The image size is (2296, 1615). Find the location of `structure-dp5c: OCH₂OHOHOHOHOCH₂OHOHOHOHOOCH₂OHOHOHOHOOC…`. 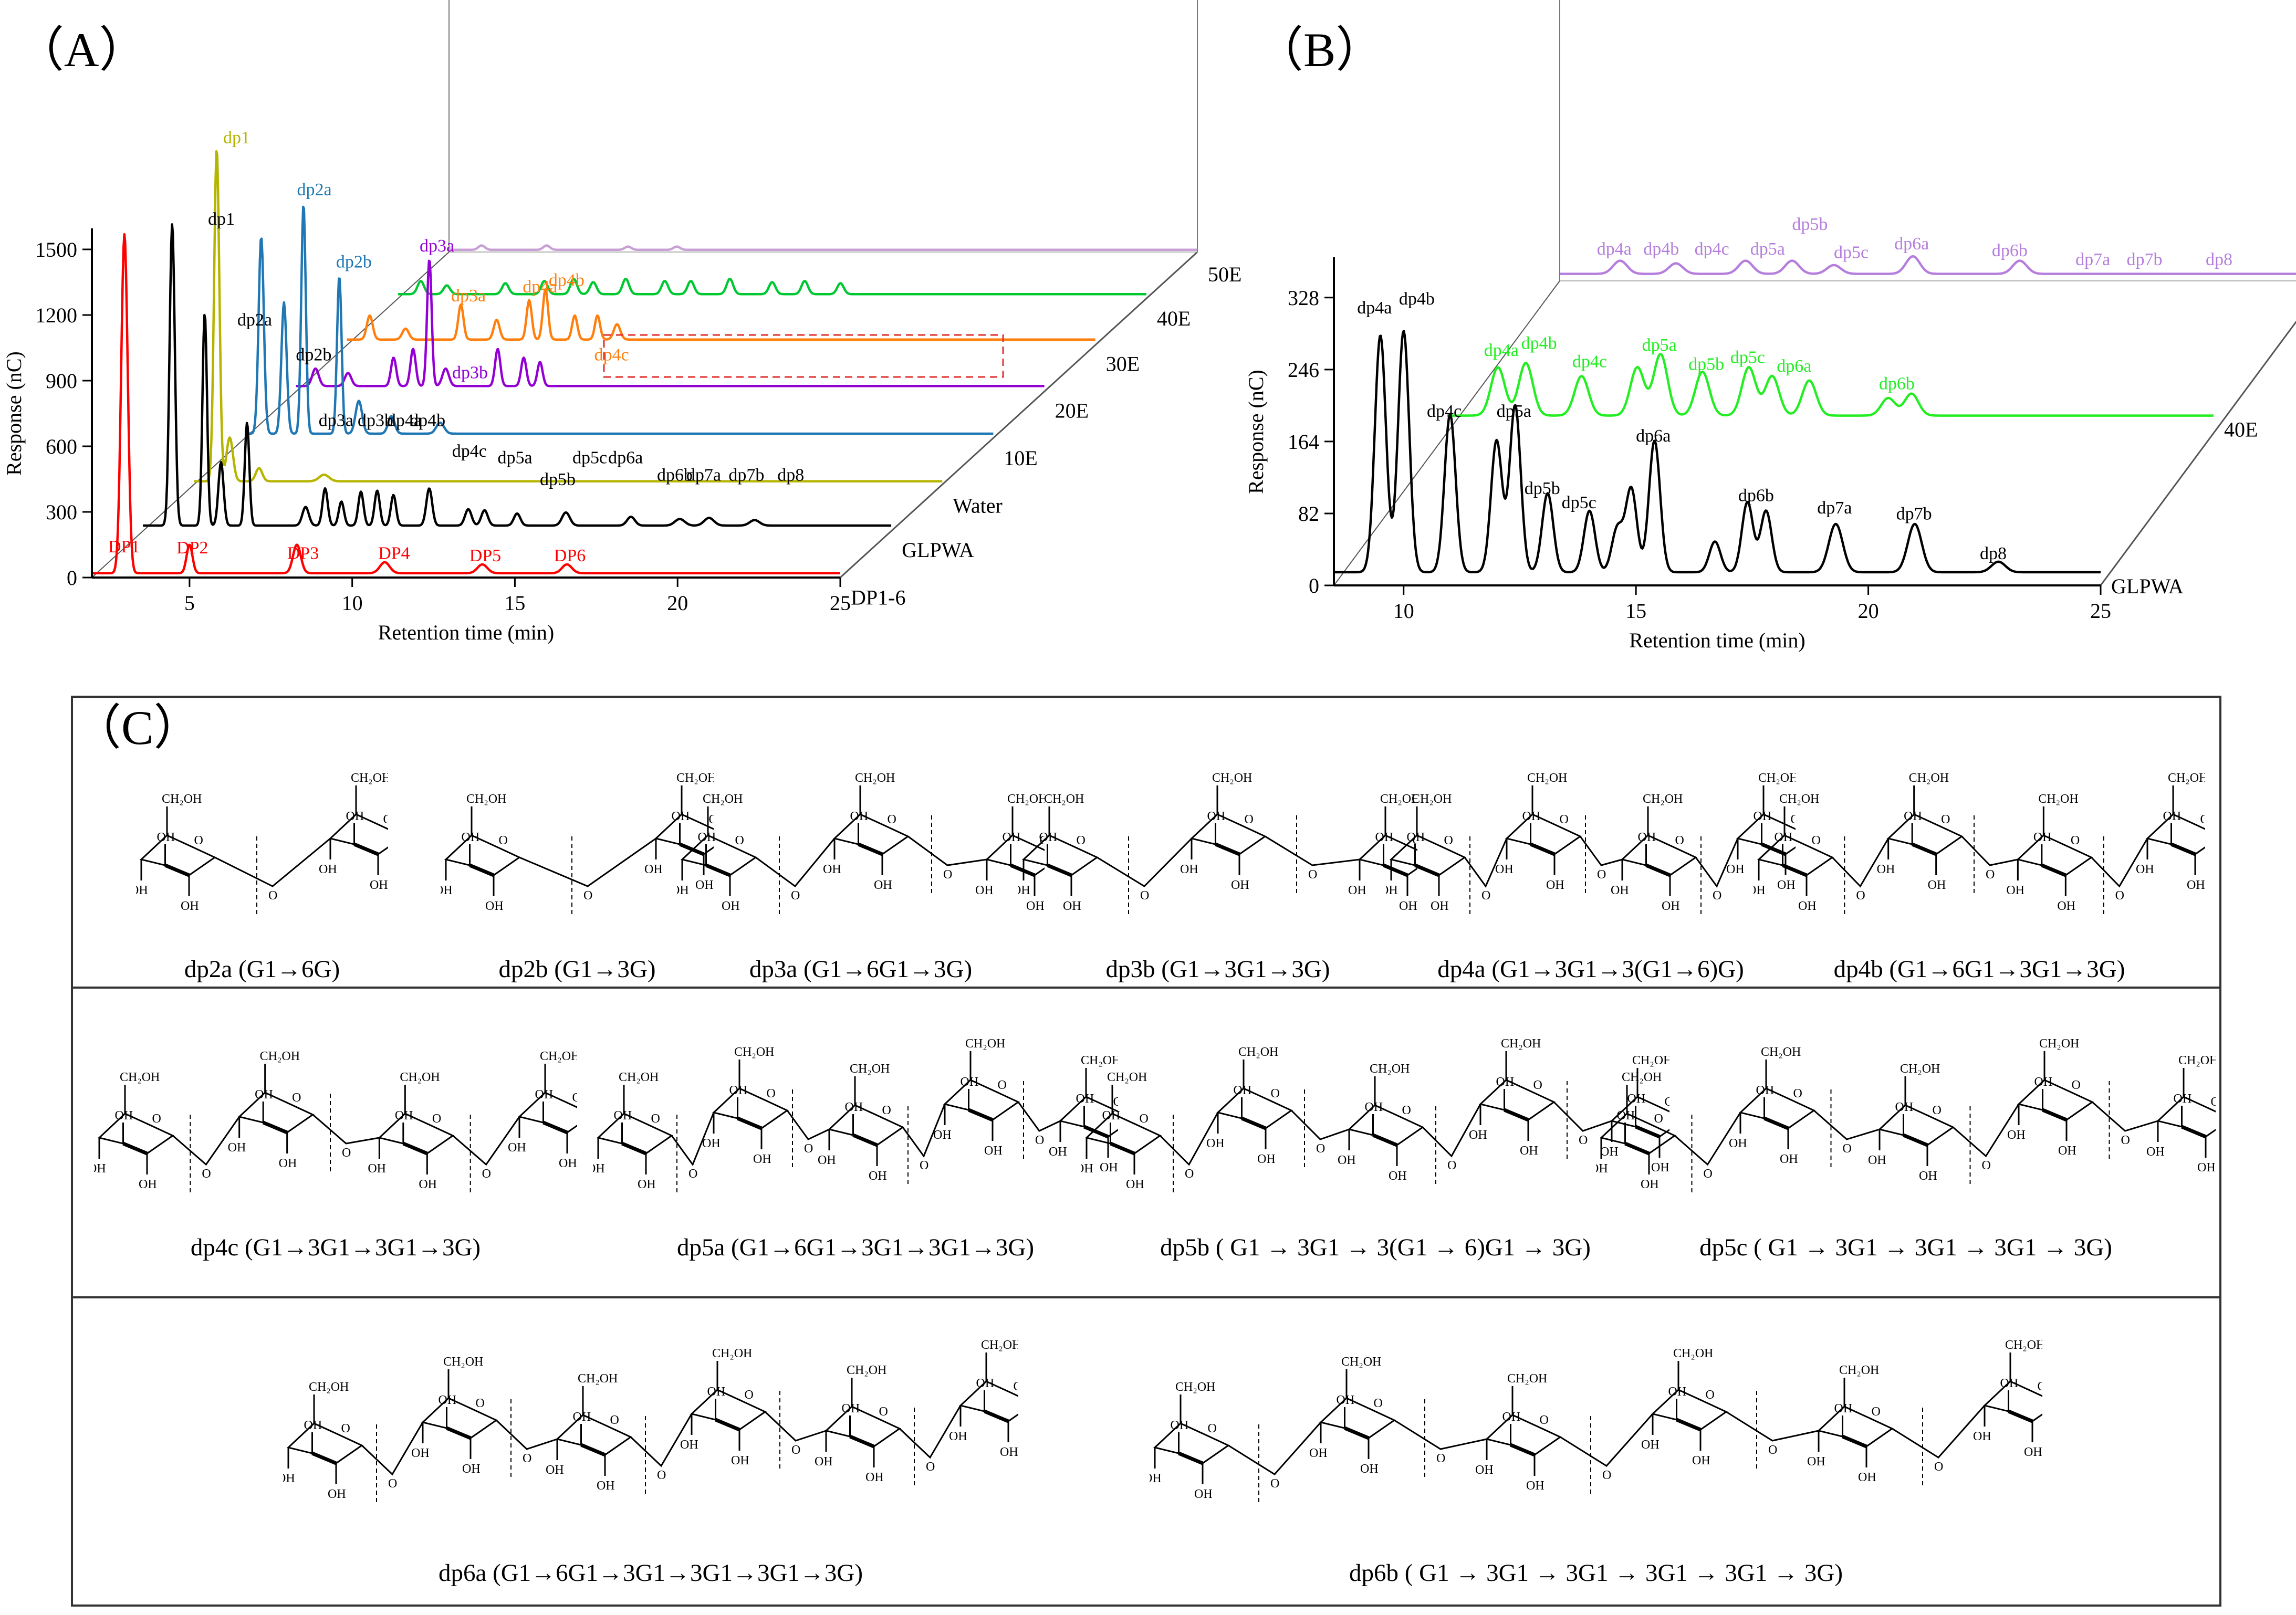

structure-dp5c: OCH₂OHOHOHOHOCH₂OHOHOHOHOOCH₂OHOHOHOHOOC… is located at coordinates (1906, 1138).